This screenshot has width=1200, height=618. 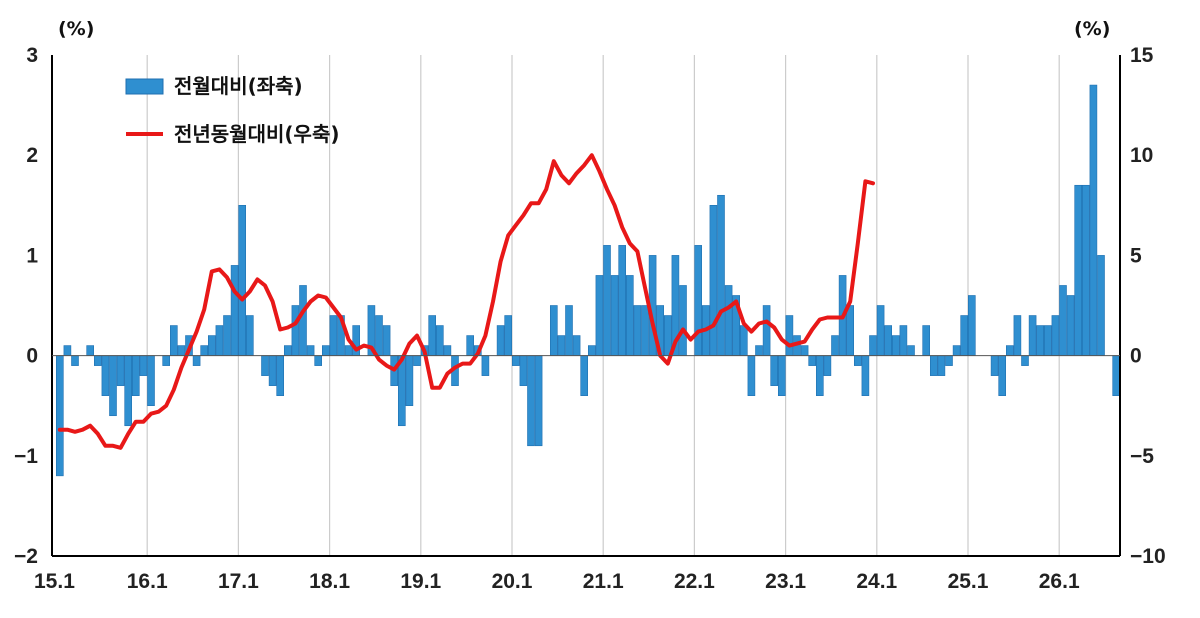 I want to click on x-tick-label: 23.1, so click(x=785, y=581).